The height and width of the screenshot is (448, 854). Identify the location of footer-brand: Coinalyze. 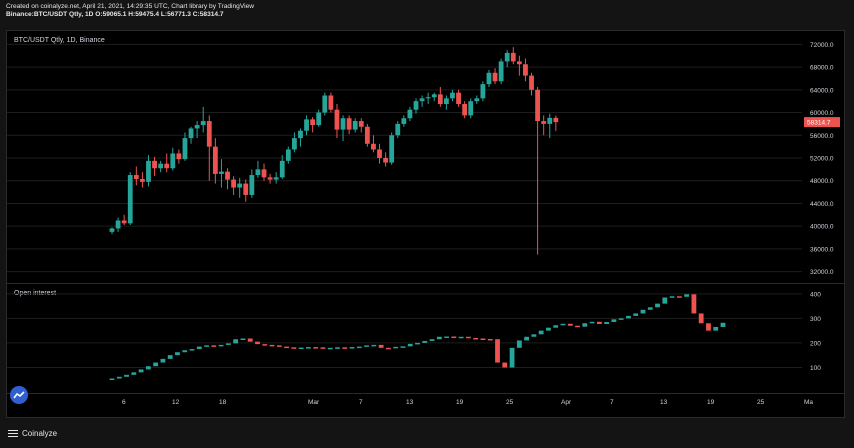
(40, 433).